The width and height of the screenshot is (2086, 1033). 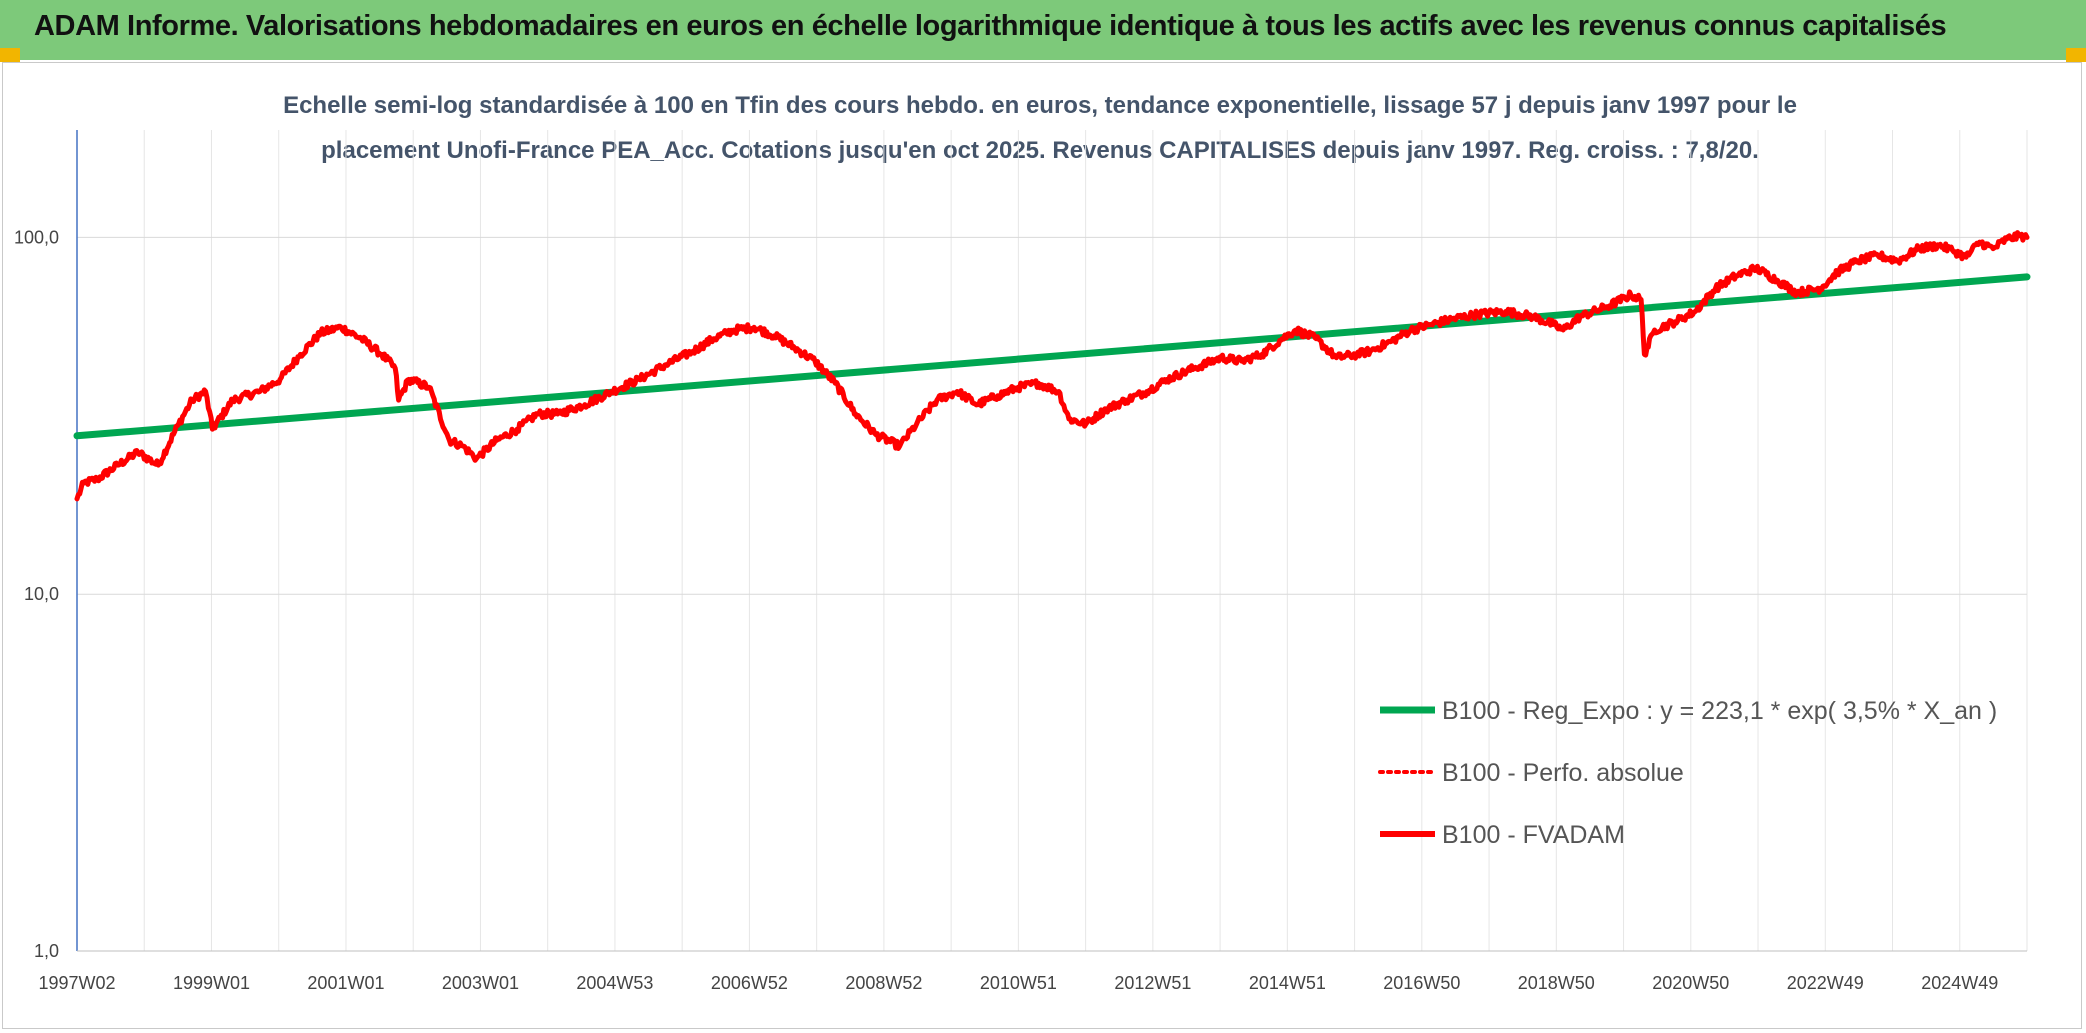 What do you see at coordinates (10, 55) in the screenshot?
I see `corner-marker-left` at bounding box center [10, 55].